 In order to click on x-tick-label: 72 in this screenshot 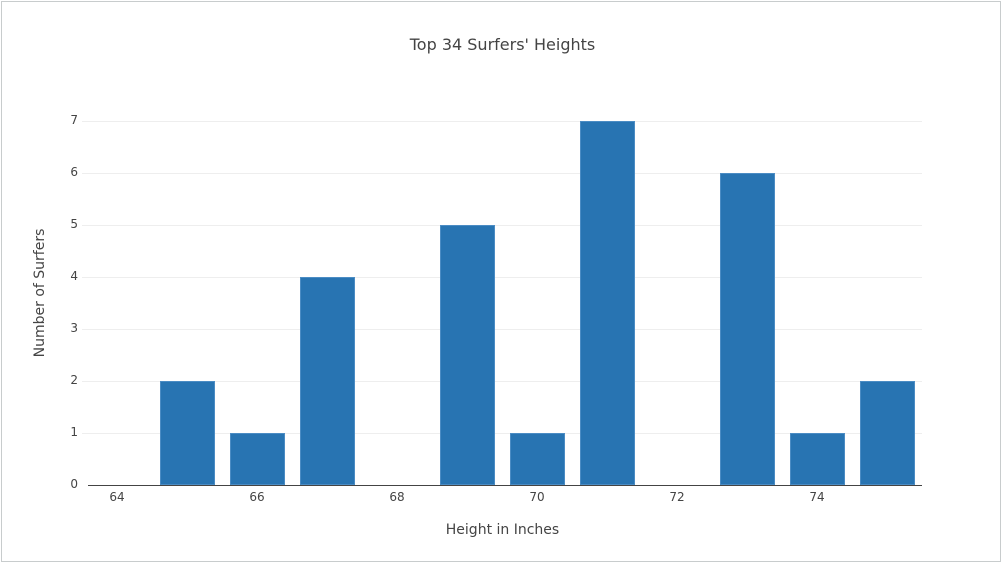, I will do `click(677, 497)`.